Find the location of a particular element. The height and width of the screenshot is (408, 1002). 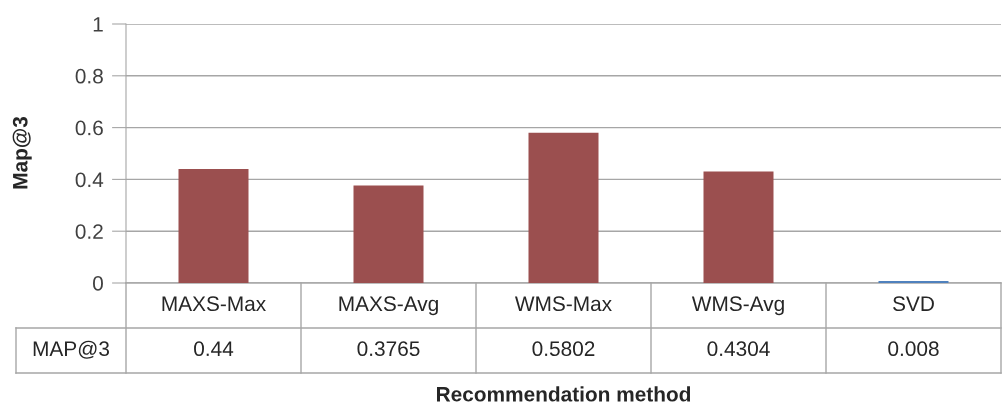

y-tick-label: 0 is located at coordinates (98, 283).